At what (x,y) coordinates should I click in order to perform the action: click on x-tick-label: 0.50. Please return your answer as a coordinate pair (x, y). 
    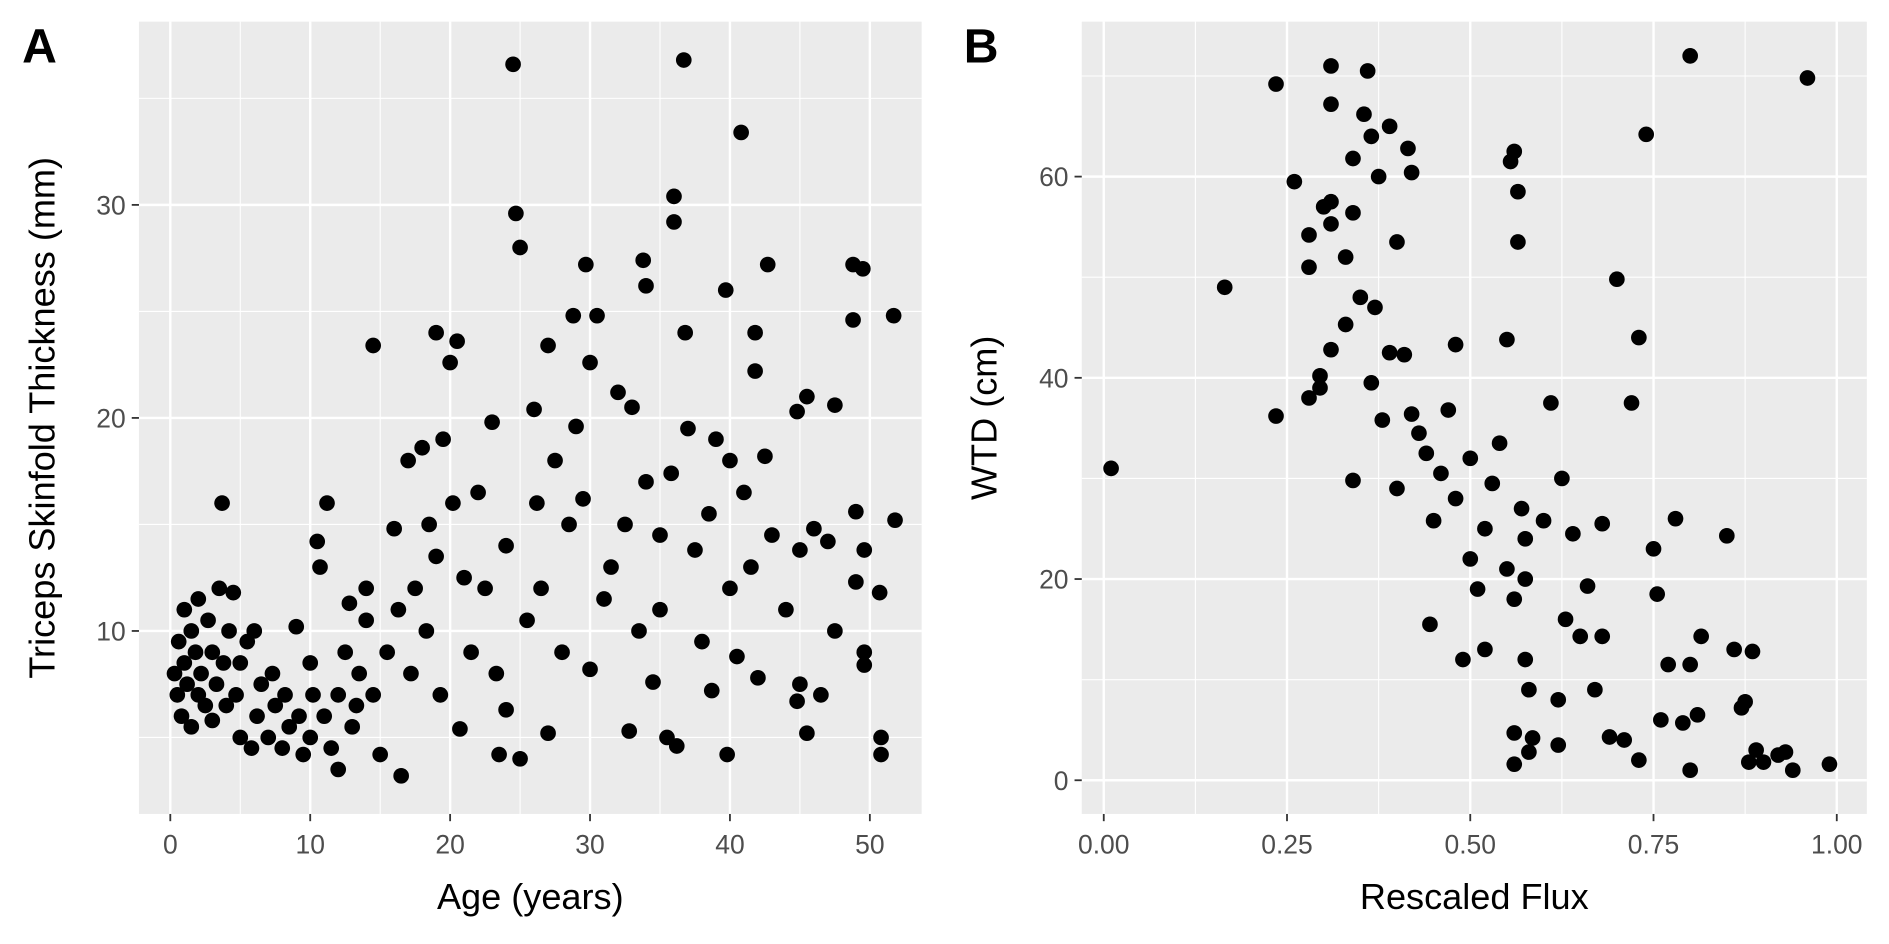
    Looking at the image, I should click on (1470, 845).